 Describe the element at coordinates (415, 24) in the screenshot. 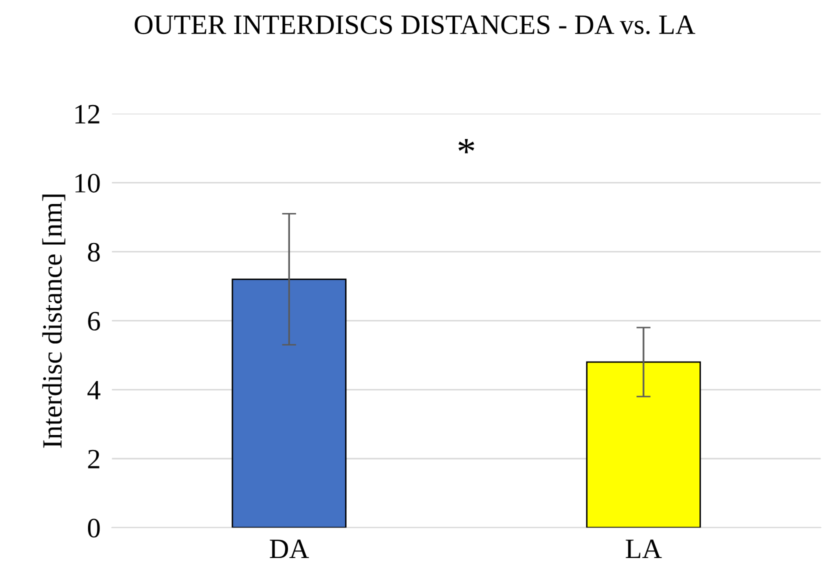

I see `chart-title: OUTER INTERDISCS DISTANCES - DA vs. LA` at that location.